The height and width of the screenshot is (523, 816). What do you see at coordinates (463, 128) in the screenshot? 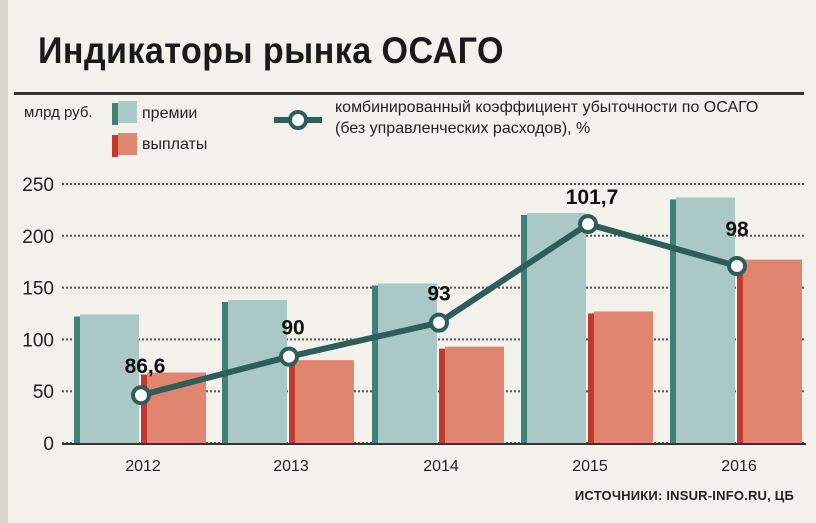
I see `legend-ratio-label-line2: (без управленческих расходов), %` at bounding box center [463, 128].